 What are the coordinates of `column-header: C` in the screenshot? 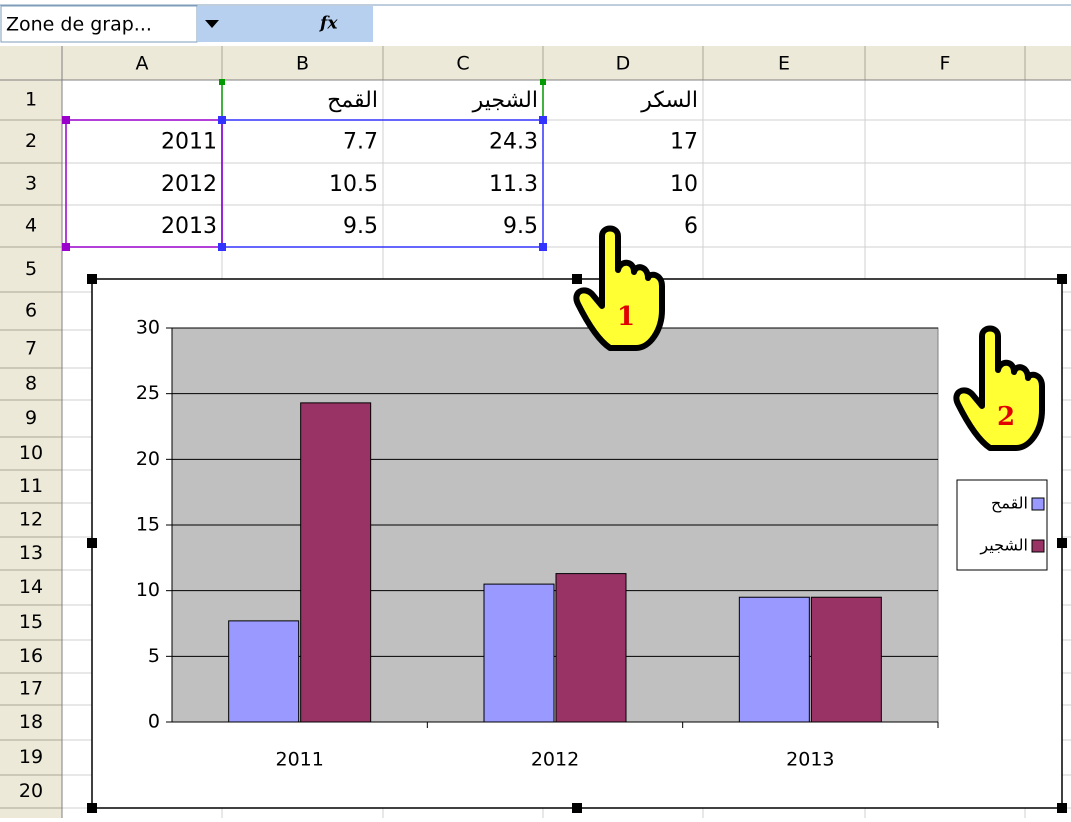 It's located at (462, 64).